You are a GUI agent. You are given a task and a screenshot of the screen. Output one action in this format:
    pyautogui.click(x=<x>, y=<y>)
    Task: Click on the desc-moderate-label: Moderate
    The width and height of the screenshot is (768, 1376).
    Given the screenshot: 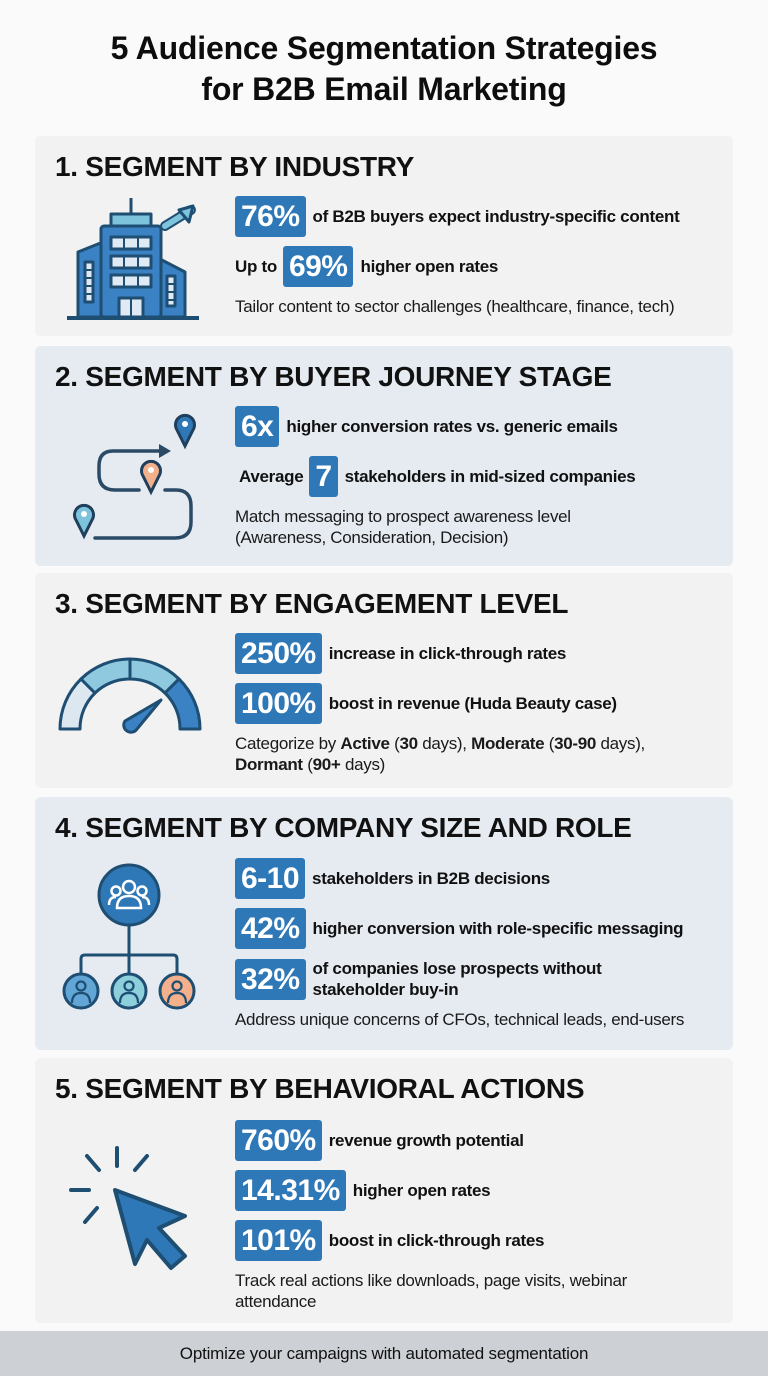 What is the action you would take?
    pyautogui.click(x=508, y=743)
    